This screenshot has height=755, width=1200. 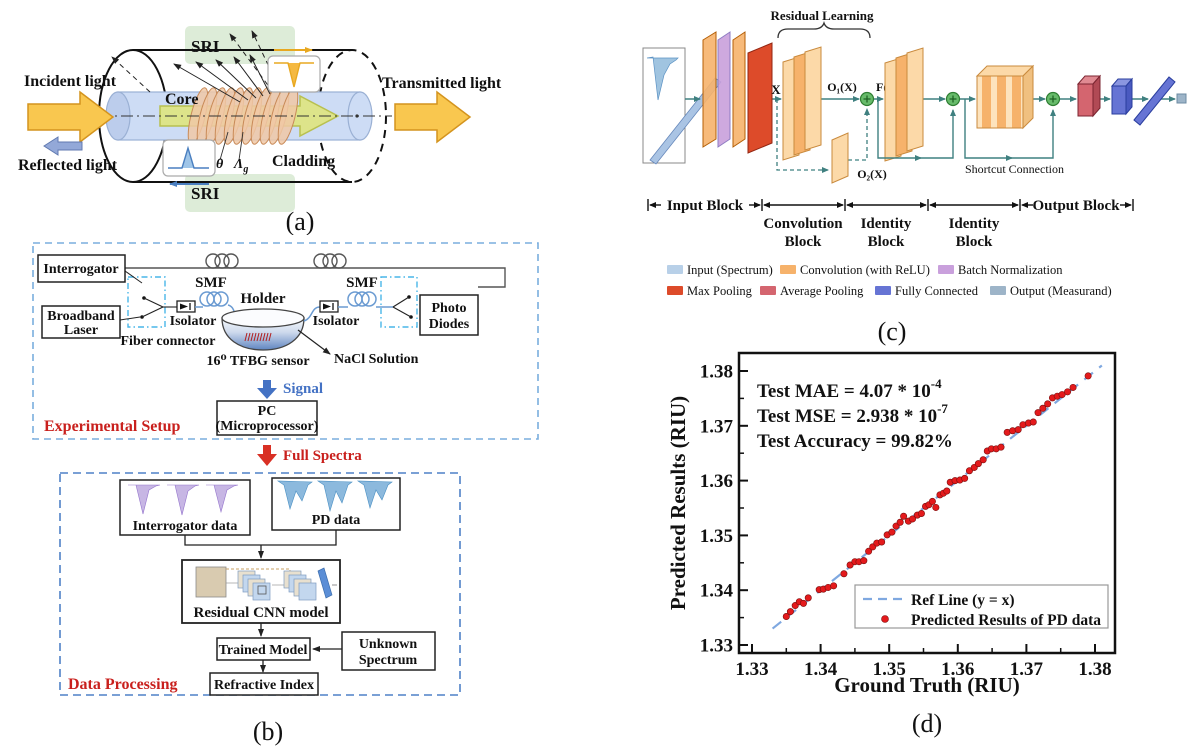 What do you see at coordinates (678, 503) in the screenshot?
I see `y-axis-title: Predicted Results (RIU)` at bounding box center [678, 503].